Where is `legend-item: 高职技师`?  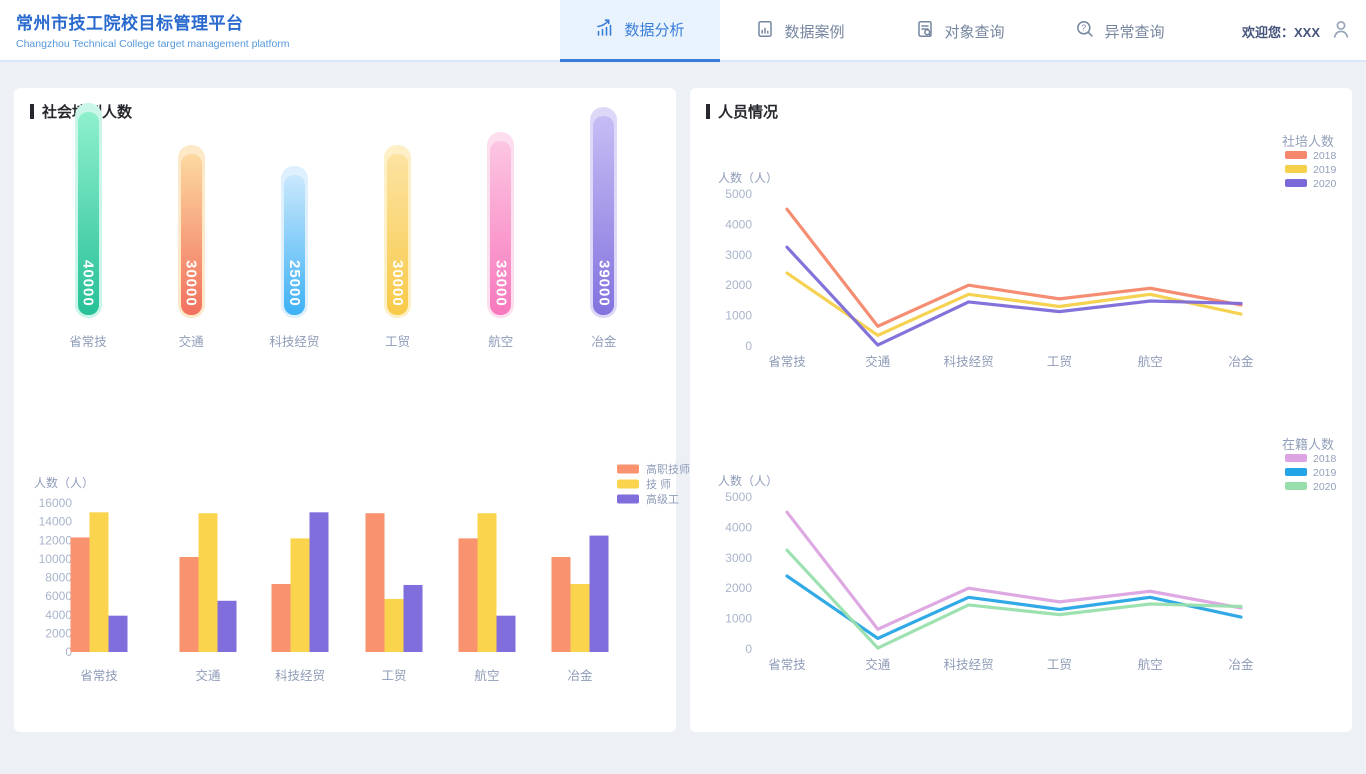
legend-item: 高职技师 is located at coordinates (653, 469).